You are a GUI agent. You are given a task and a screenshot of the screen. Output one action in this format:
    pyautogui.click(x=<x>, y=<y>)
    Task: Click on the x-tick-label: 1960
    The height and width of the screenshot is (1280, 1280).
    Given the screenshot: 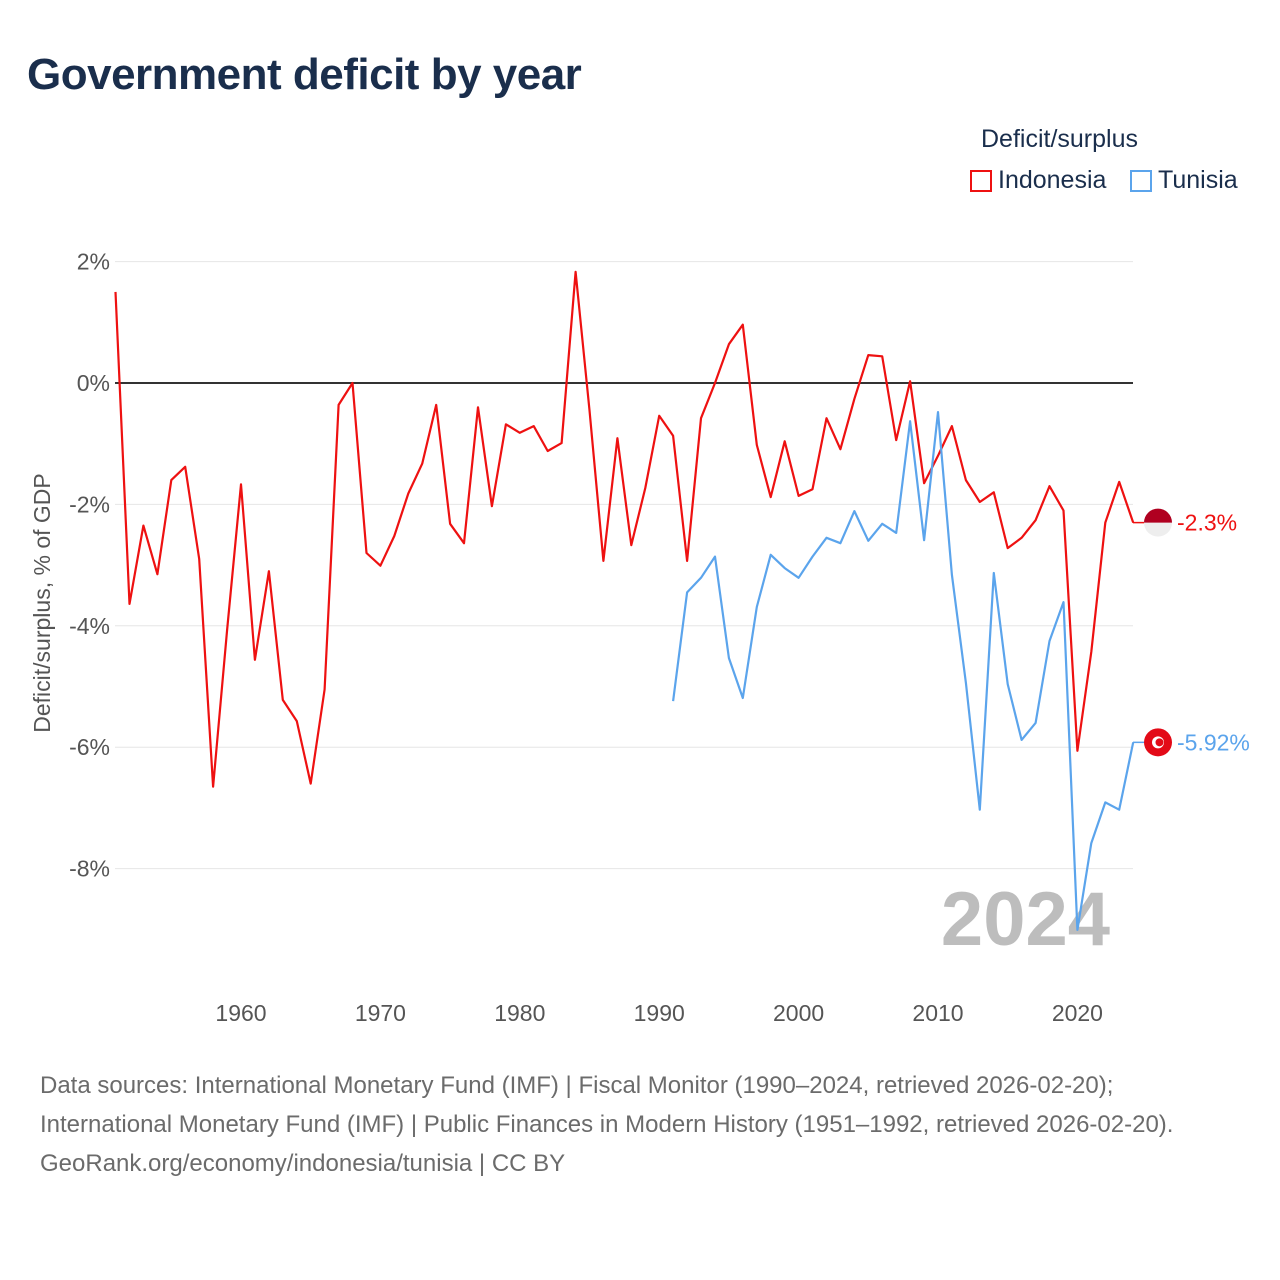 What is the action you would take?
    pyautogui.click(x=240, y=1013)
    